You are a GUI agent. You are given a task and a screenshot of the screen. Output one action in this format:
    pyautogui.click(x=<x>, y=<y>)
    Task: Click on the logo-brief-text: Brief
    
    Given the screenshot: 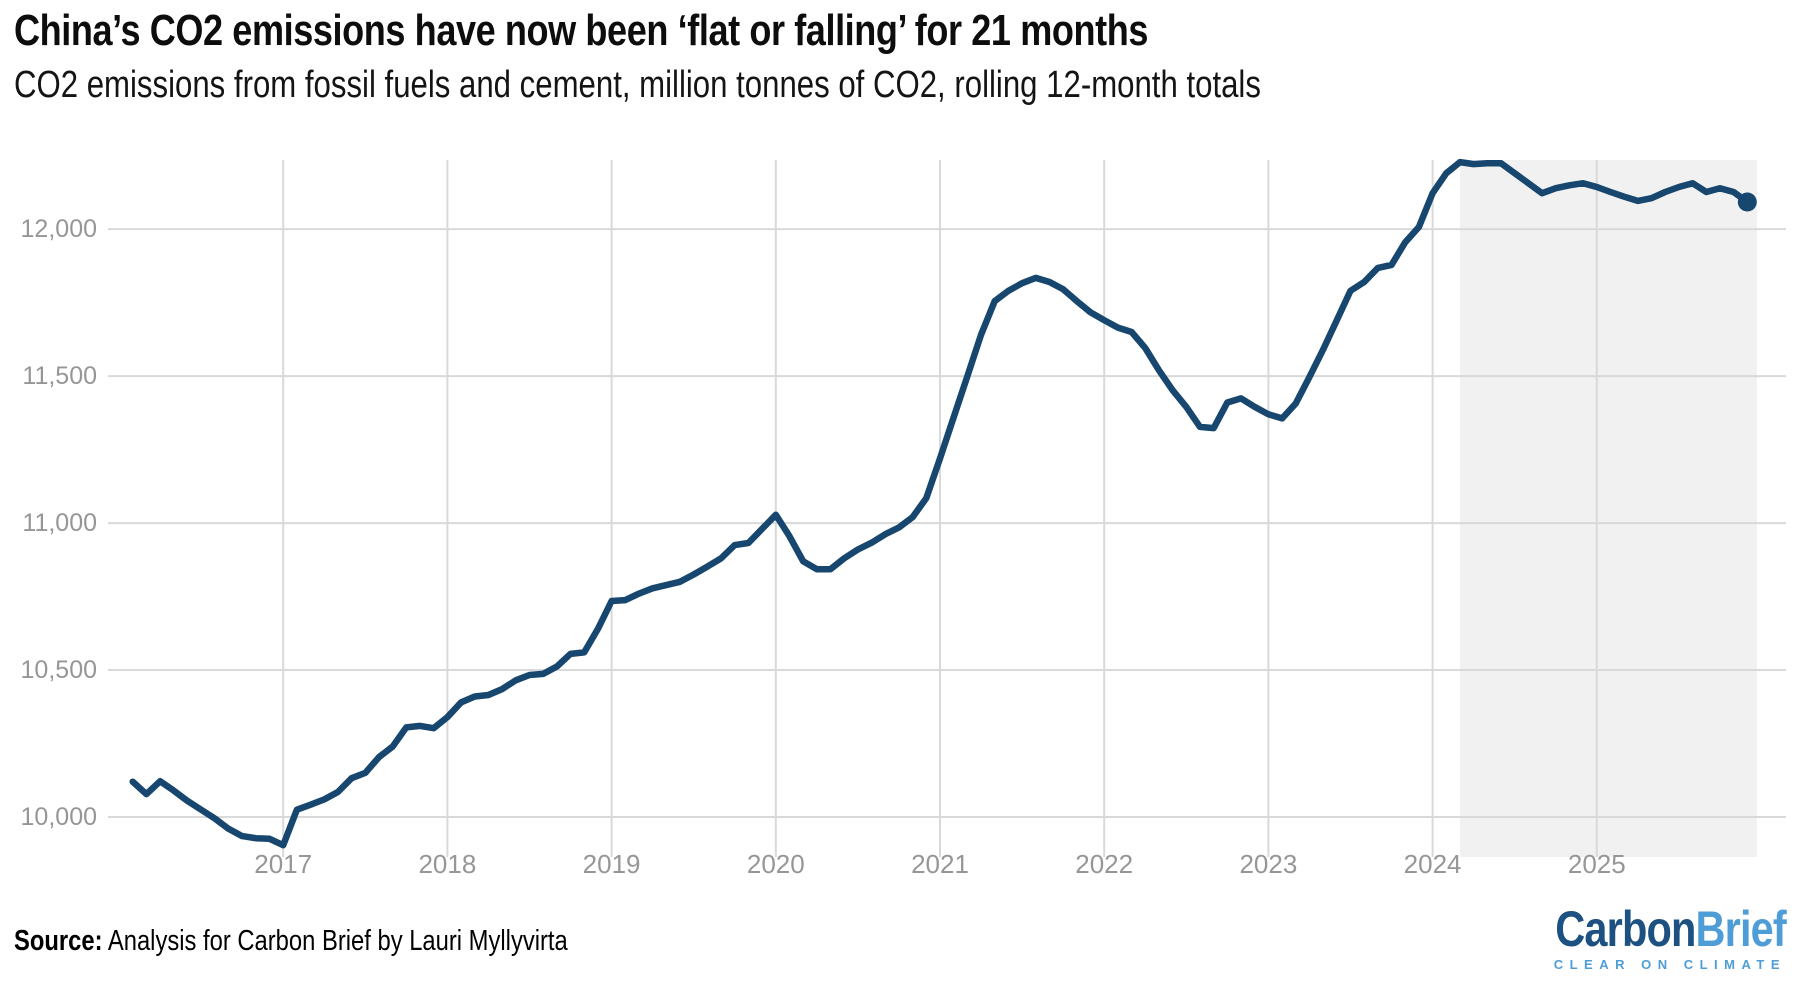 What is the action you would take?
    pyautogui.click(x=1741, y=929)
    